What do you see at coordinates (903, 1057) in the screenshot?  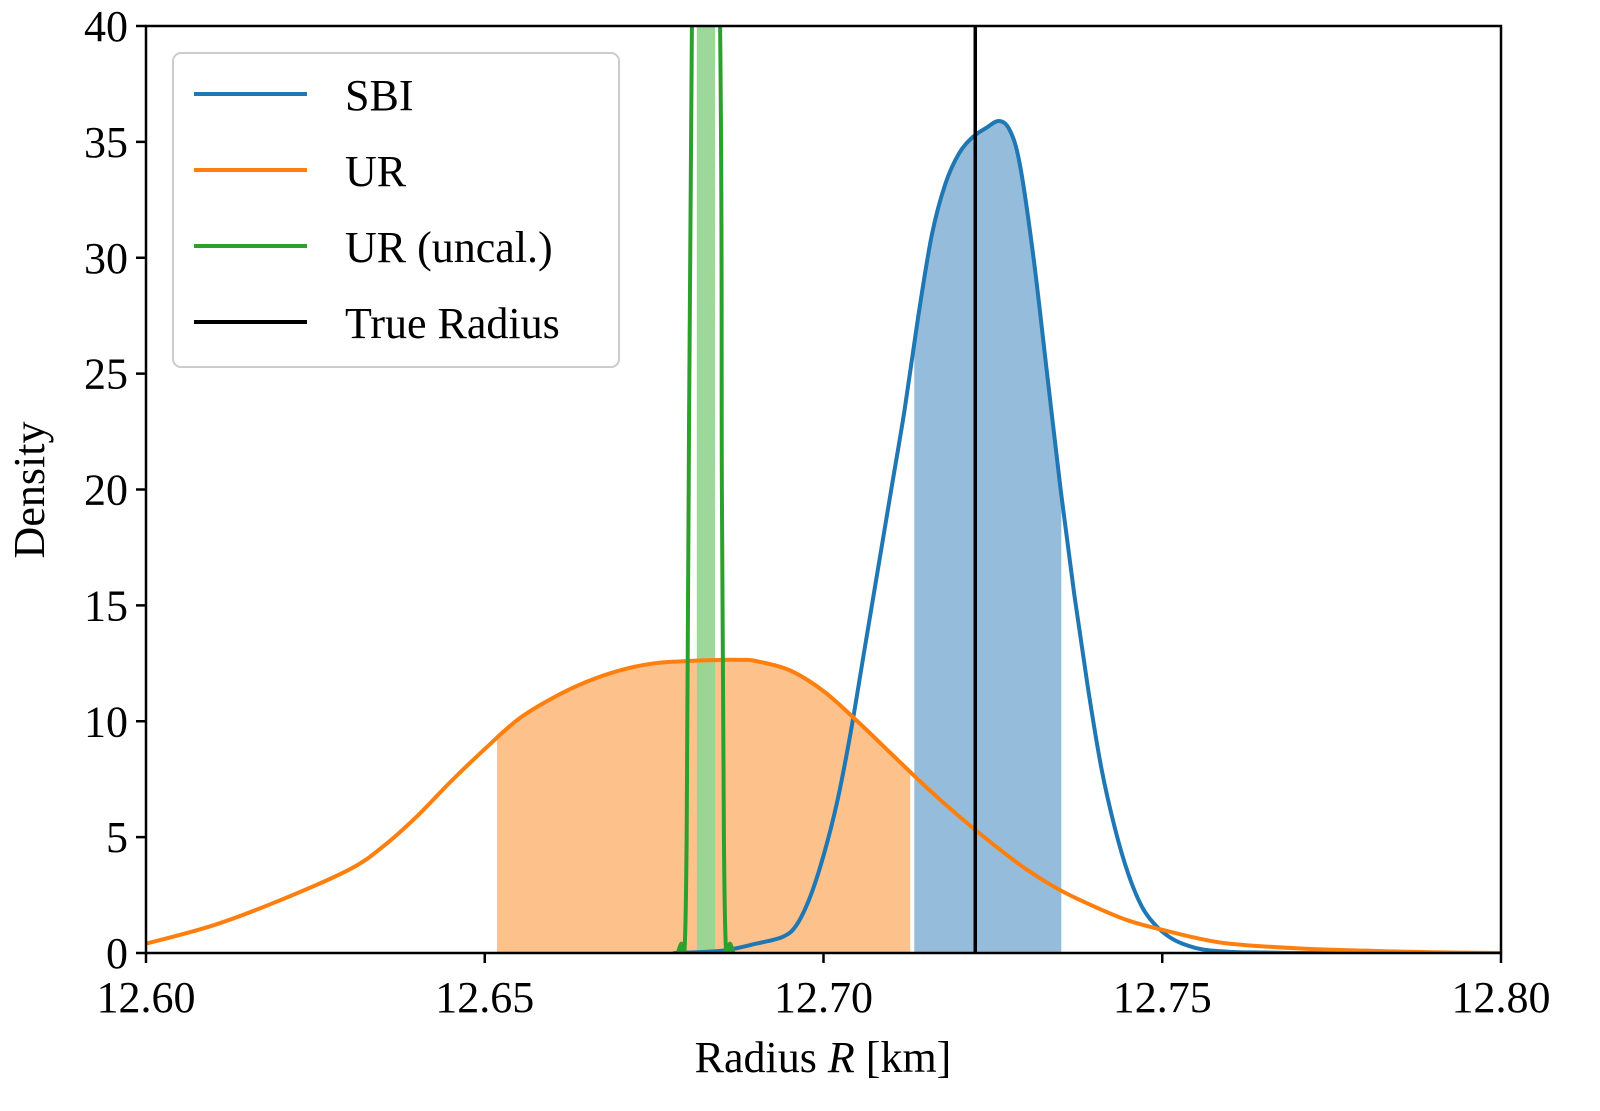 I see `x-axis-label-unit: [km]` at bounding box center [903, 1057].